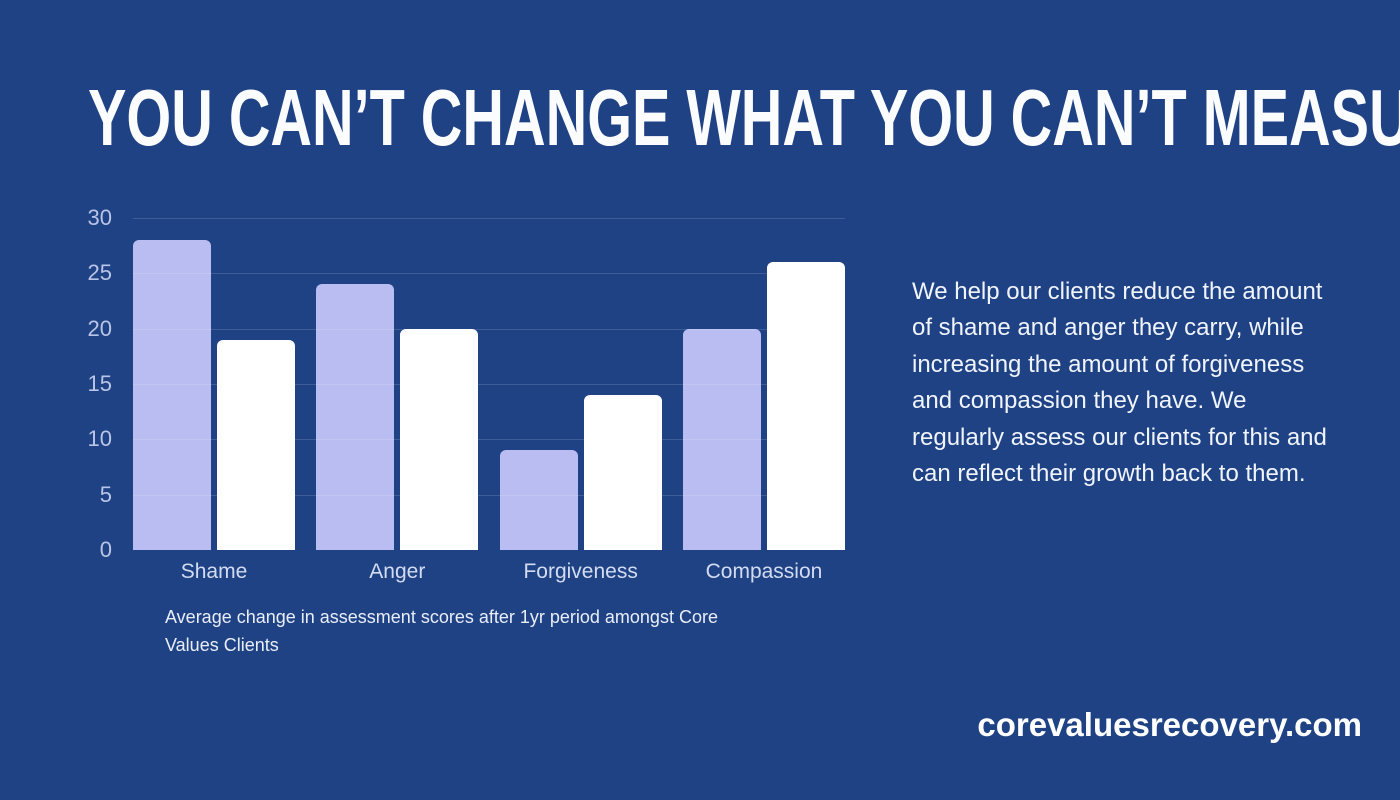  I want to click on bar-forgiveness-white, so click(622, 472).